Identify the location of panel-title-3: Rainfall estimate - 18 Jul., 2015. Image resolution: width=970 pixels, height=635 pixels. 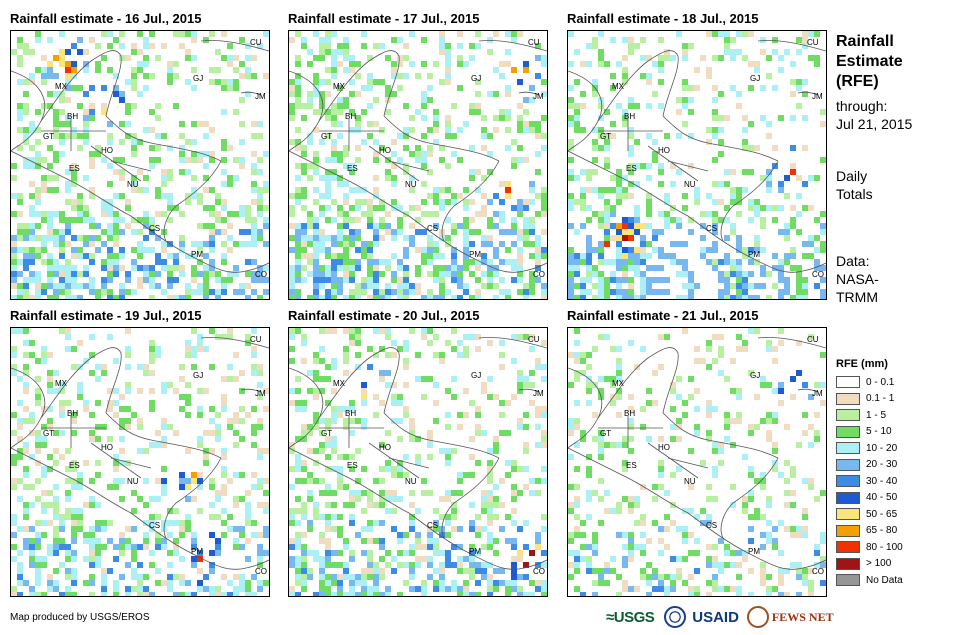
(663, 18).